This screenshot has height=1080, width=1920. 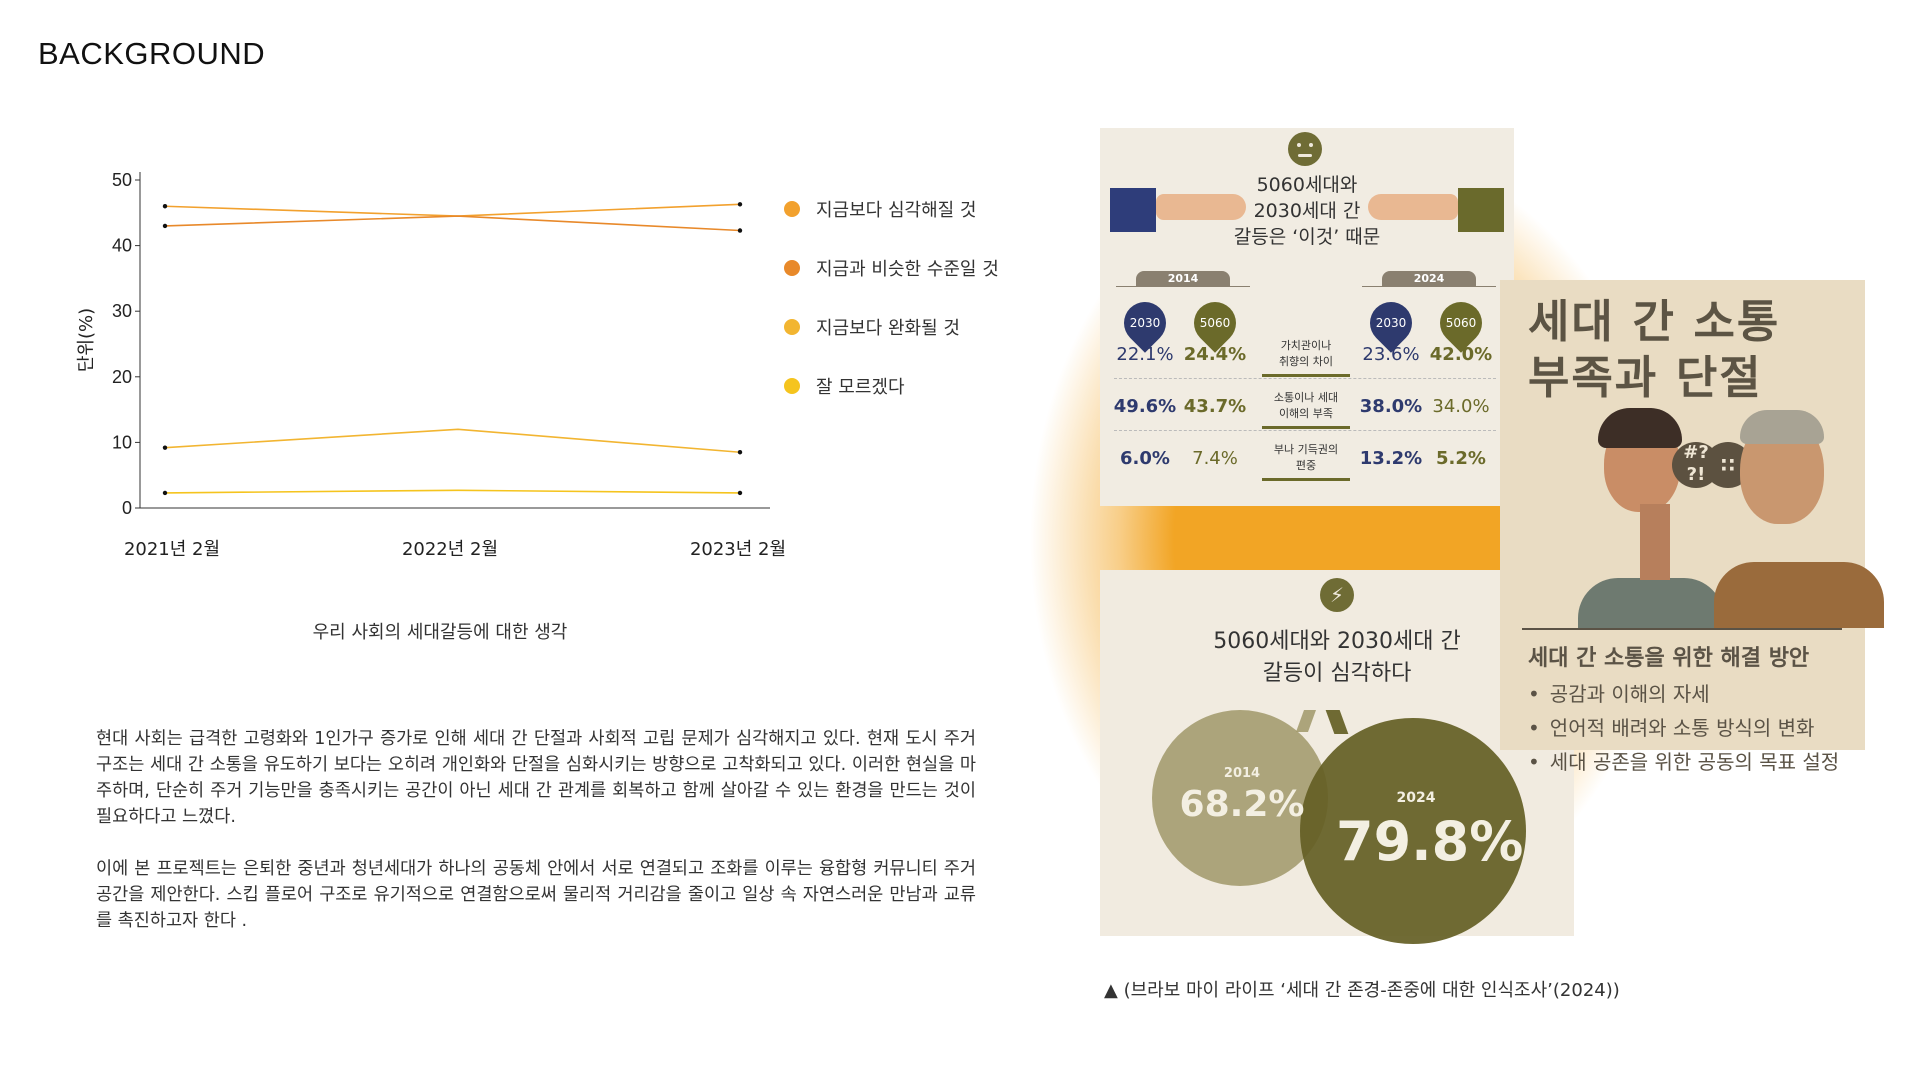 What do you see at coordinates (1683, 760) in the screenshot?
I see `solution-item-3: 세대 공존을 위한 공동의 목표 설정` at bounding box center [1683, 760].